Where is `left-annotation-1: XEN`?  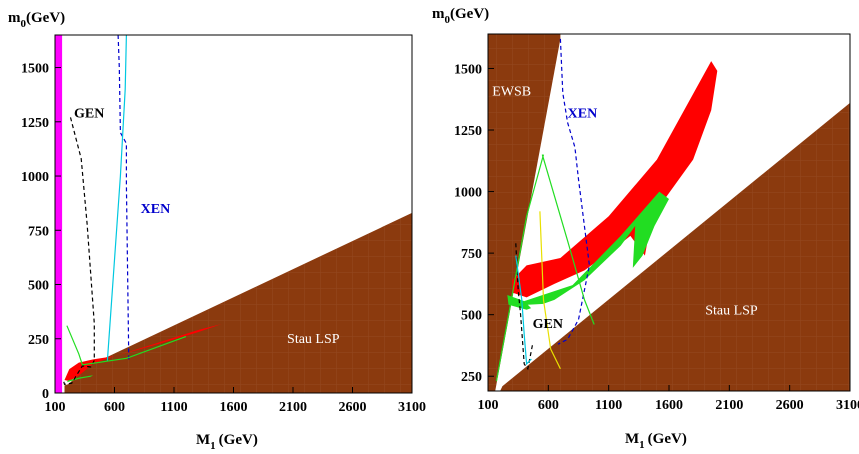
left-annotation-1: XEN is located at coordinates (156, 209).